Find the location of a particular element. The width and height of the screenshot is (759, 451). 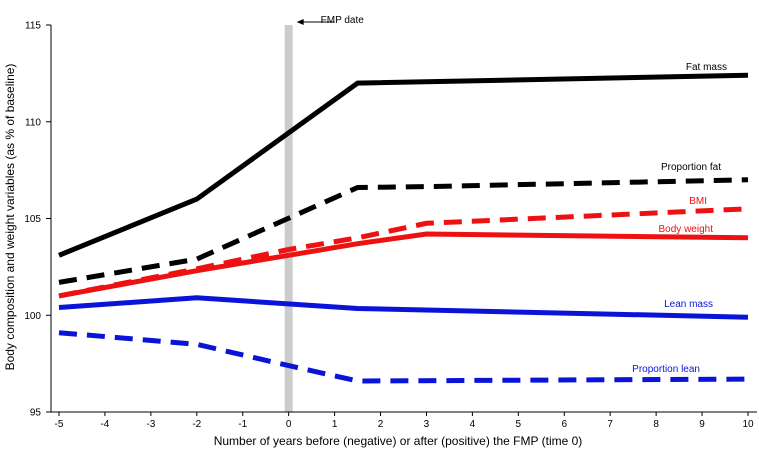

series-label-lean-mass: Lean mass is located at coordinates (688, 304).